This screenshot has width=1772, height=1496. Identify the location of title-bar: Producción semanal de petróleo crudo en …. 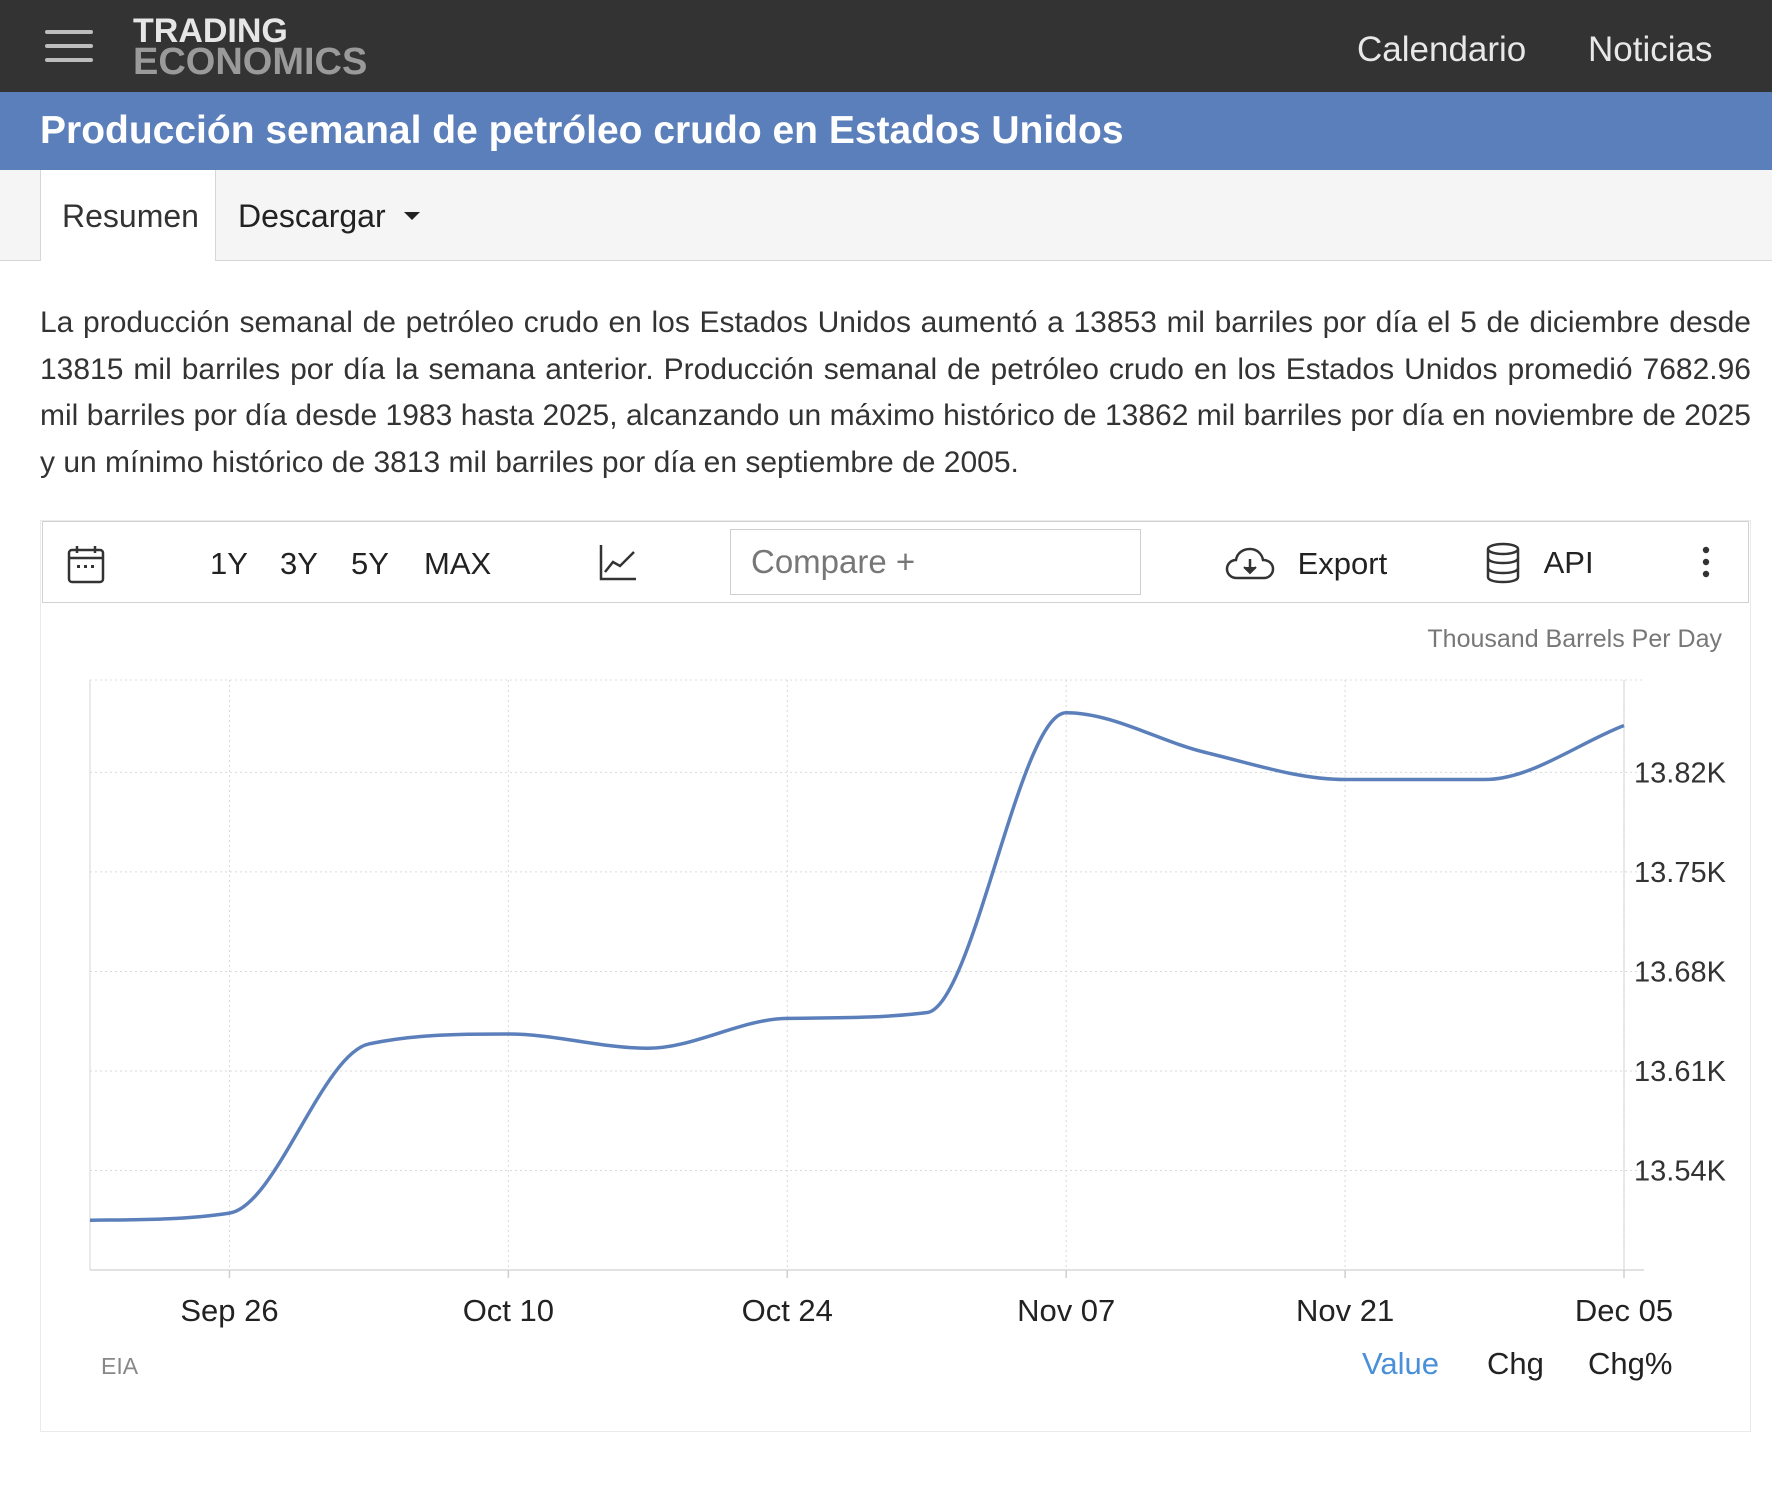
(886, 131).